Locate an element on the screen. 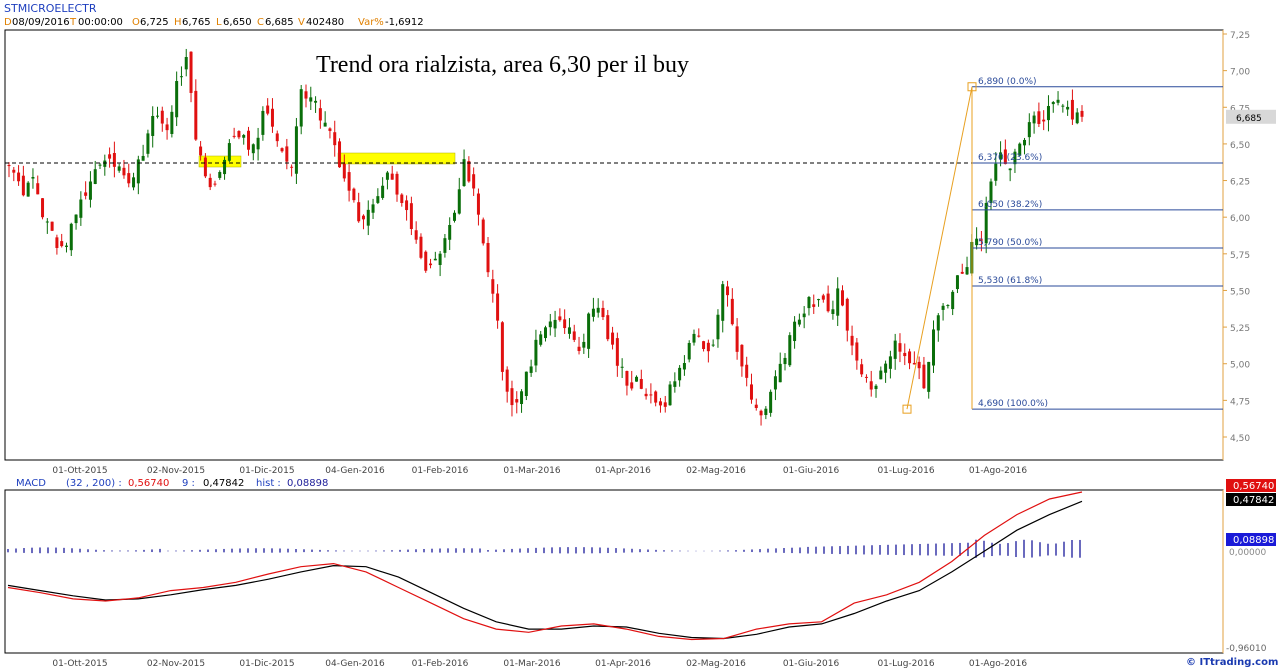  price-tick-label: 7,25 is located at coordinates (1240, 36).